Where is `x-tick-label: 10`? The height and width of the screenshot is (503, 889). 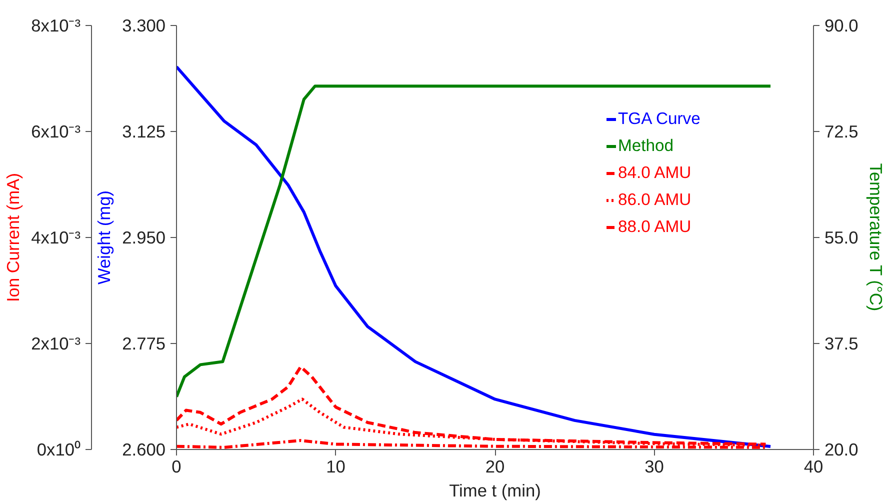
x-tick-label: 10 is located at coordinates (336, 466).